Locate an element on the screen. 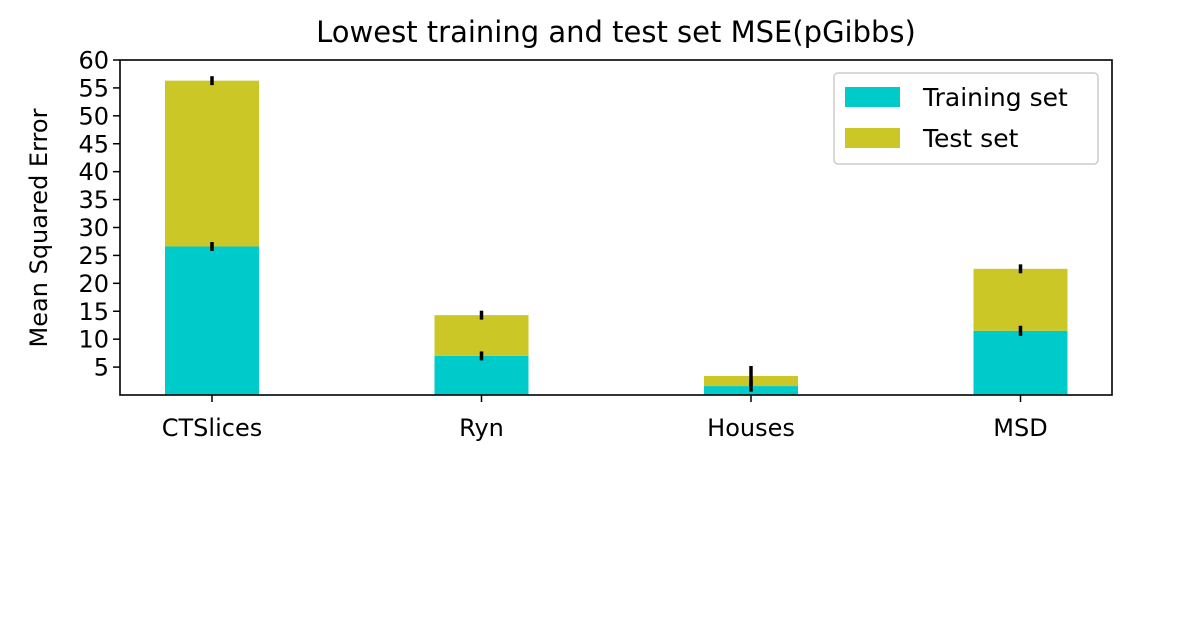 The height and width of the screenshot is (622, 1186). y-tick-label: 35 is located at coordinates (93, 200).